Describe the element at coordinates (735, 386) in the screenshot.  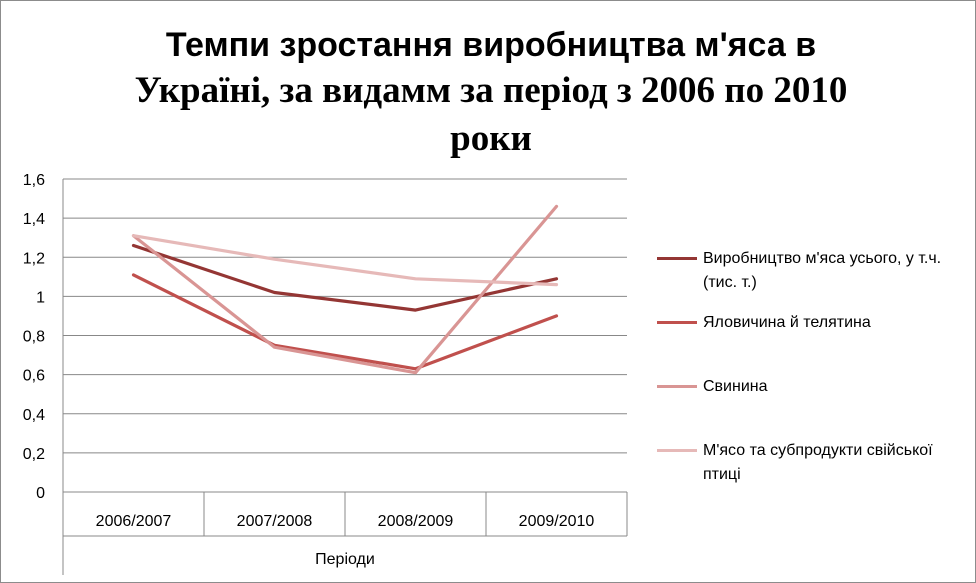
I see `legend-label: Свинина` at that location.